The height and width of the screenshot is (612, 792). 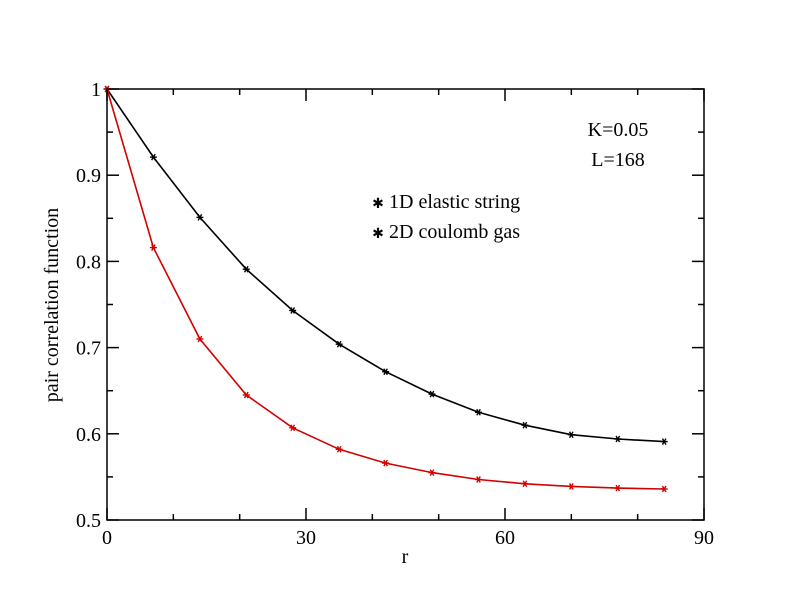 What do you see at coordinates (52, 305) in the screenshot?
I see `y-axis-label: pair correlation function` at bounding box center [52, 305].